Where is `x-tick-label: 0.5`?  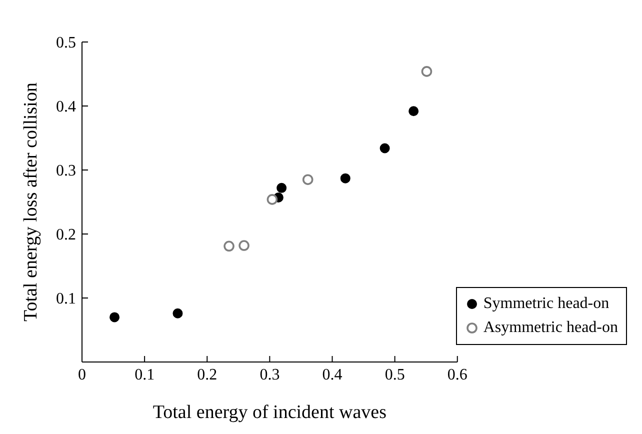 x-tick-label: 0.5 is located at coordinates (394, 375).